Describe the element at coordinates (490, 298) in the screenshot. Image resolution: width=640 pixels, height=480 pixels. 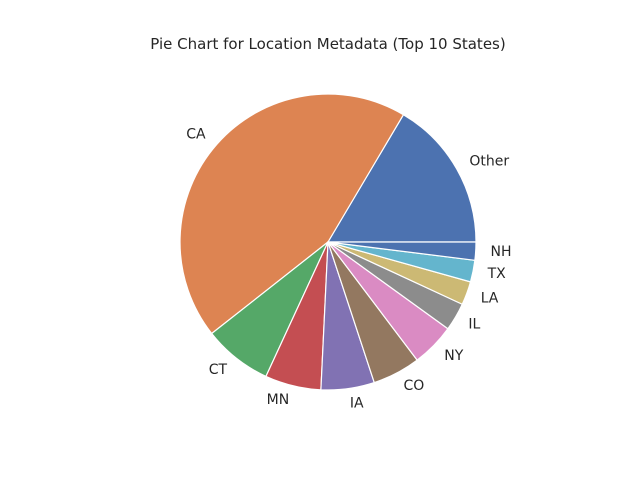
I see `pie-label-la: LA` at that location.